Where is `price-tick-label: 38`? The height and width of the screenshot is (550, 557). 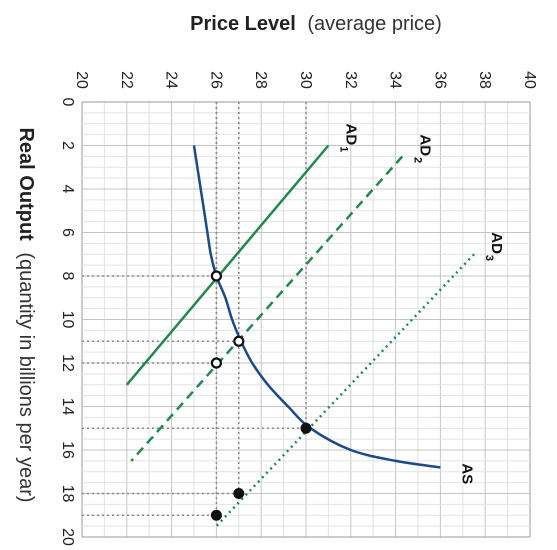
price-tick-label: 38 is located at coordinates (484, 80).